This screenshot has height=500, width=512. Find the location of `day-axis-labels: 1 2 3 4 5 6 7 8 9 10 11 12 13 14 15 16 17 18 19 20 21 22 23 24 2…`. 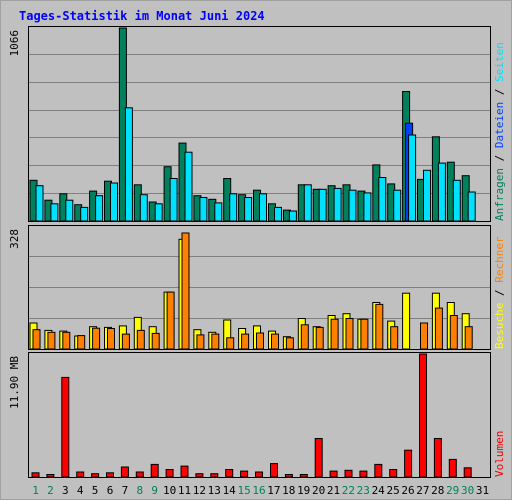

day-axis-labels: 1 2 3 4 5 6 7 8 9 10 11 12 13 14 15 16 17 18 19 20 21 22 23 24 2… is located at coordinates (260, 490).